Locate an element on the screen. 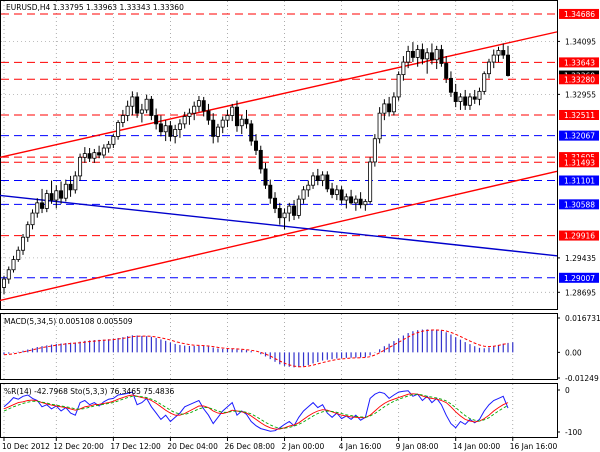 Image resolution: width=600 pixels, height=452 pixels. date-label: 9 Jan 08:00 is located at coordinates (417, 446).